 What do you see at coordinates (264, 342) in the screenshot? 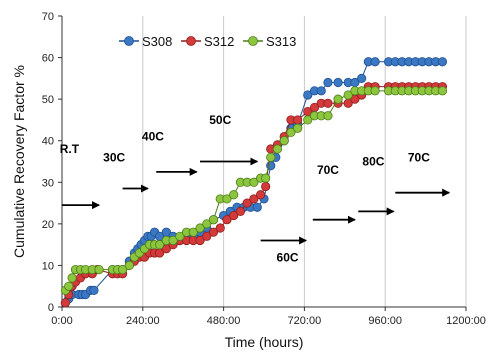
I see `x-axis-title: Time (hours)` at bounding box center [264, 342].